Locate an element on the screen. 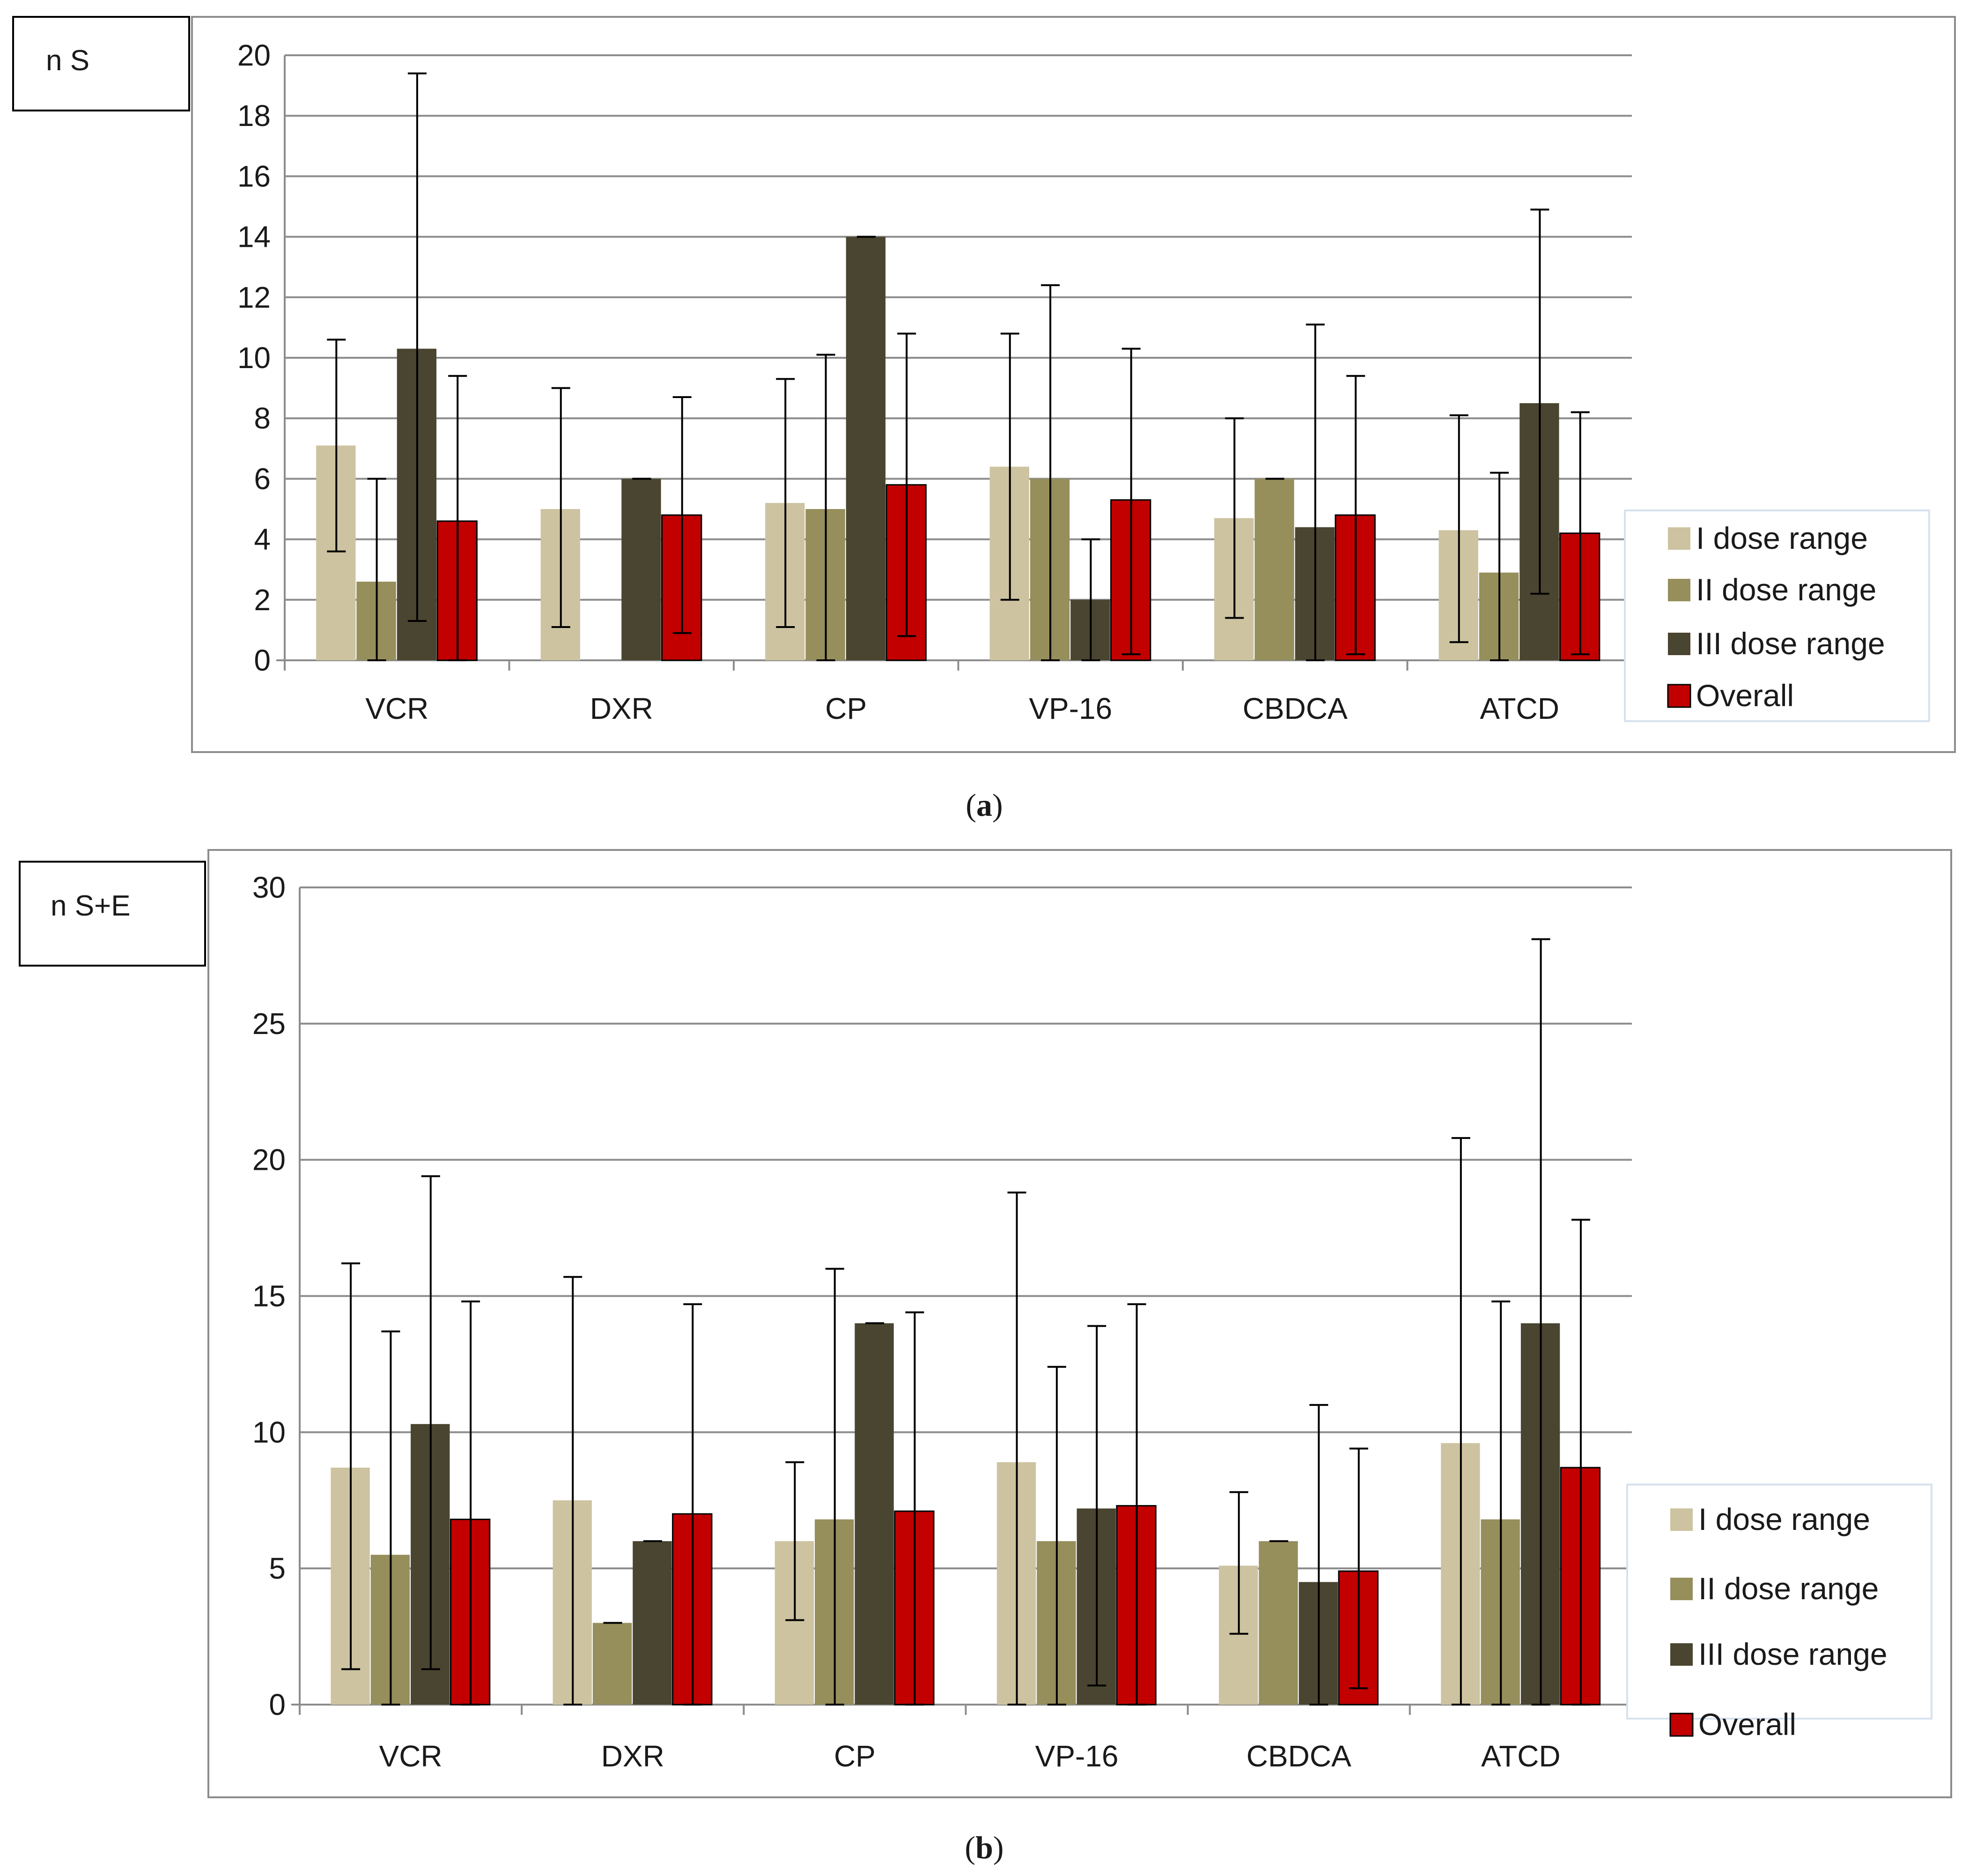 Image resolution: width=1969 pixels, height=1876 pixels. y-tick-label: 8 is located at coordinates (262, 418).